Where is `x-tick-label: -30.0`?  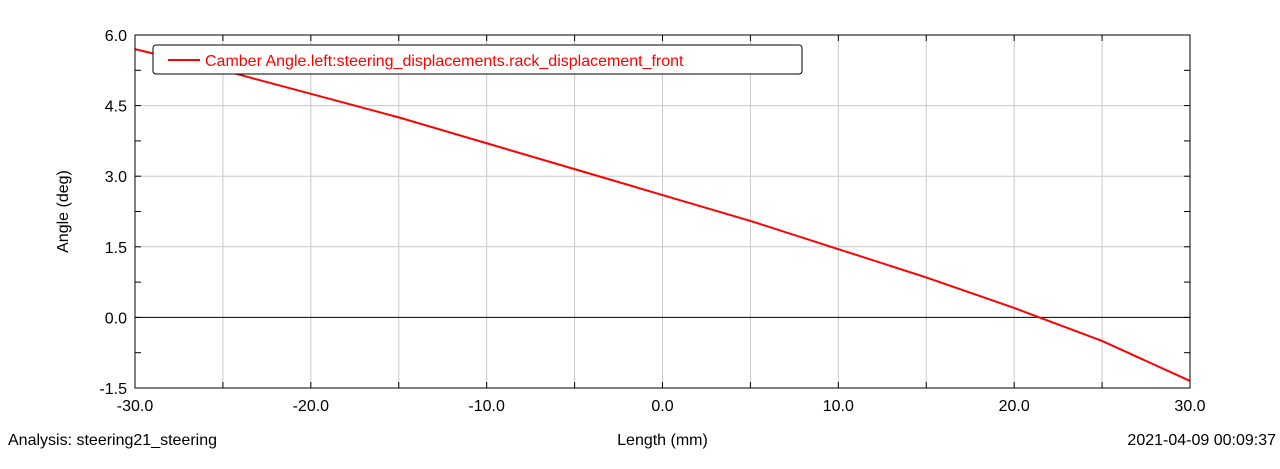 x-tick-label: -30.0 is located at coordinates (135, 406).